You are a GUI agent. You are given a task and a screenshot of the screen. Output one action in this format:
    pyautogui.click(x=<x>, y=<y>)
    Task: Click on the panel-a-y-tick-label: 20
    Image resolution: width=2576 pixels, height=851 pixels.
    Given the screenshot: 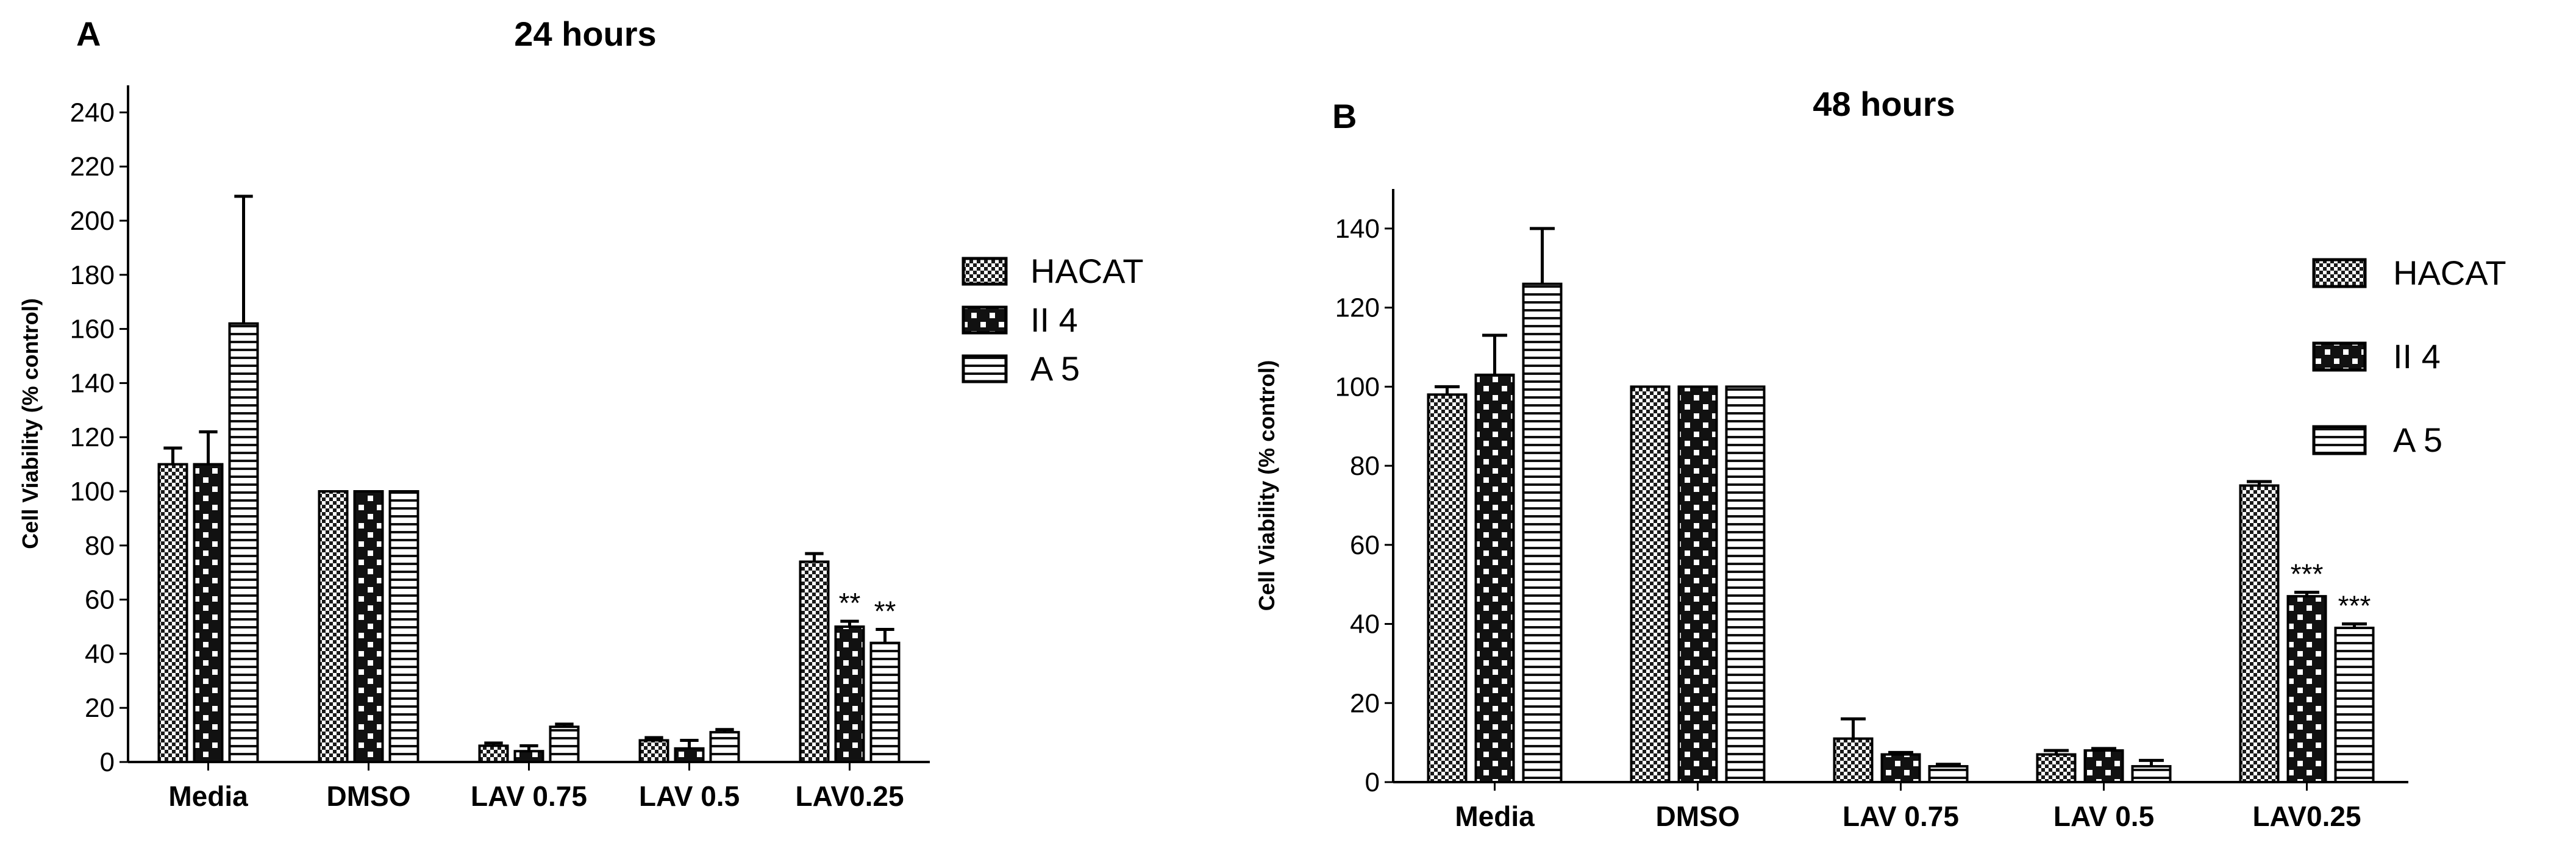 What is the action you would take?
    pyautogui.click(x=100, y=708)
    